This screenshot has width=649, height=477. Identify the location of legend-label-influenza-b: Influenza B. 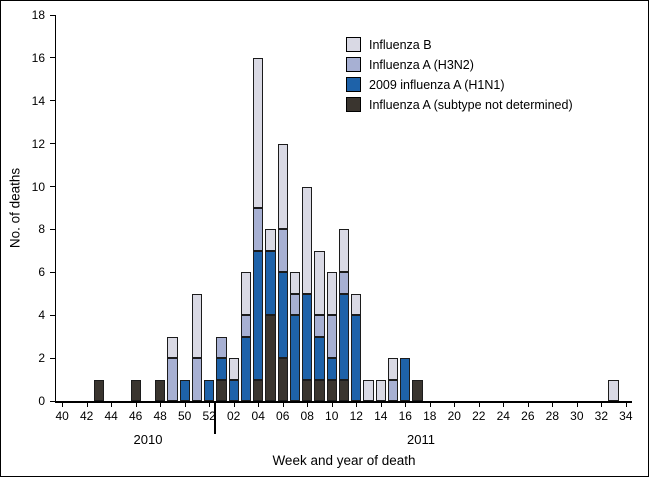
(400, 44).